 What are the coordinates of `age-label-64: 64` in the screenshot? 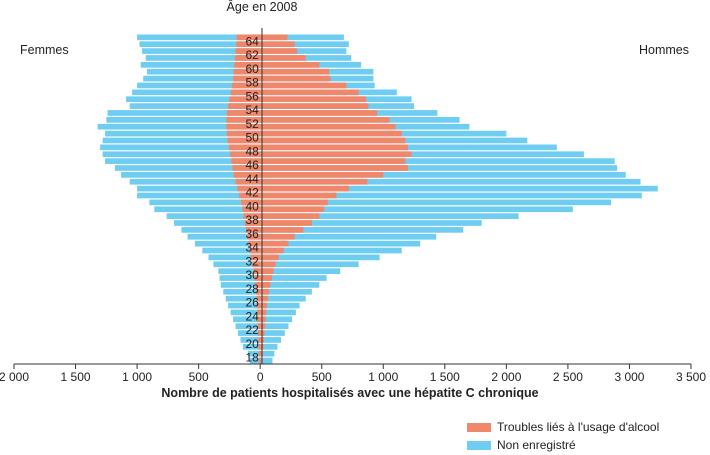 It's located at (253, 41).